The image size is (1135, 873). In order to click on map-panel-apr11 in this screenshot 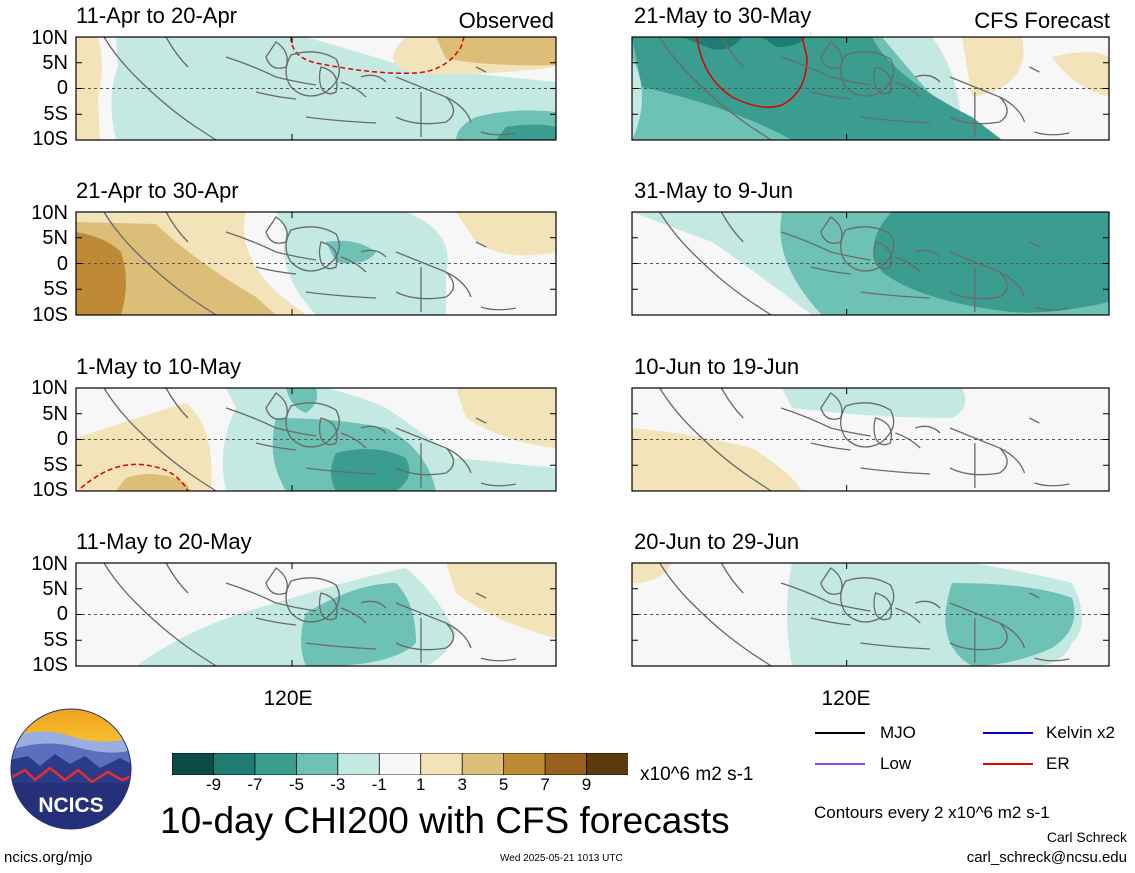, I will do `click(316, 88)`.